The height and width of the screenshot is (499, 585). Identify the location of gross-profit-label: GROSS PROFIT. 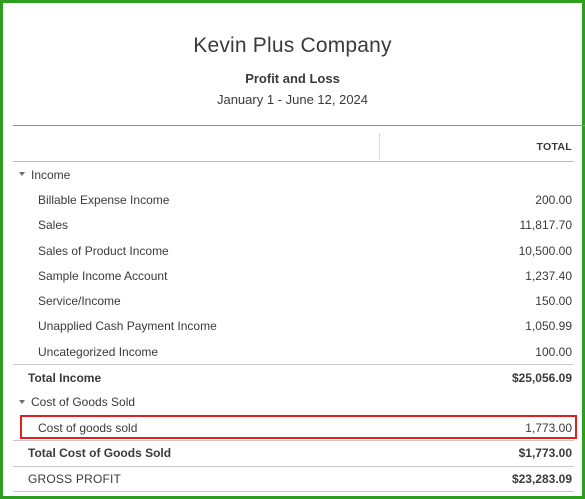
(75, 478).